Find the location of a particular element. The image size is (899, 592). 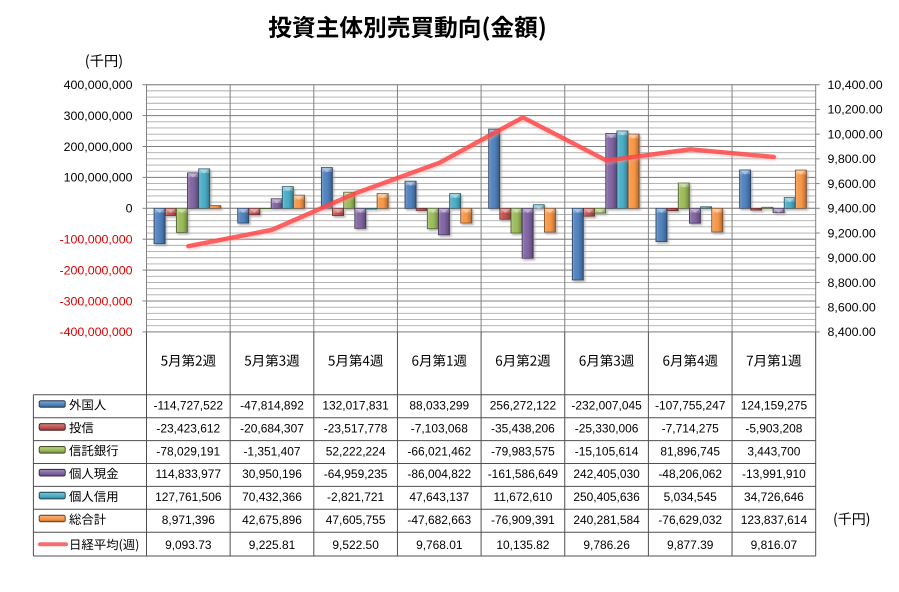

svg-text: 3,443,700 is located at coordinates (773, 451).